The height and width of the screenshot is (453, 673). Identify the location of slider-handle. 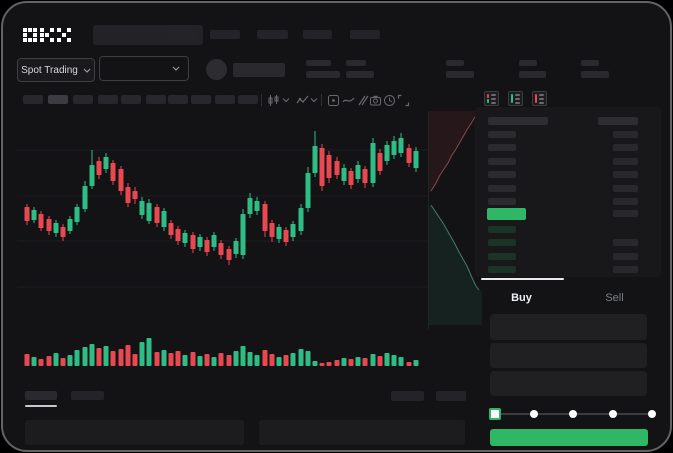
(495, 414).